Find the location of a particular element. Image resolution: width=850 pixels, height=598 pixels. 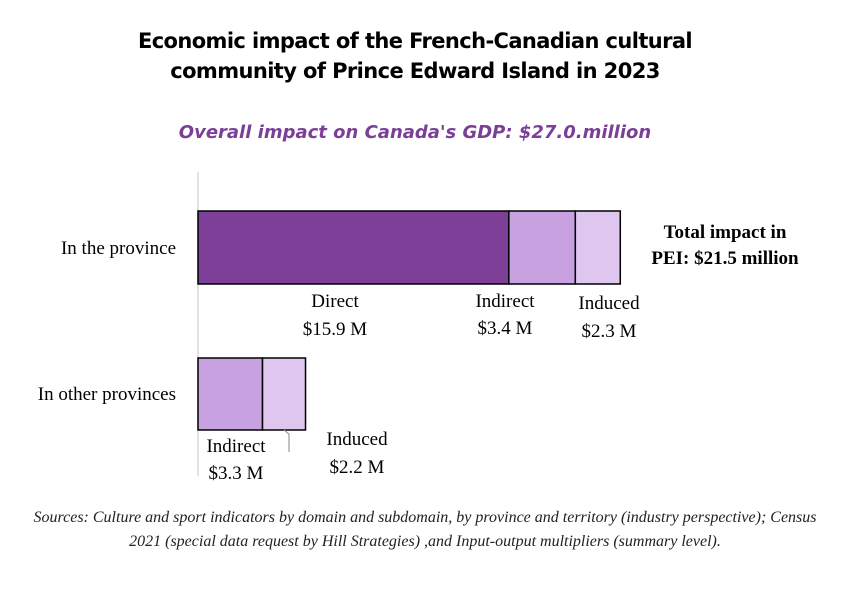

data-label-value: $2.3 M is located at coordinates (609, 331).